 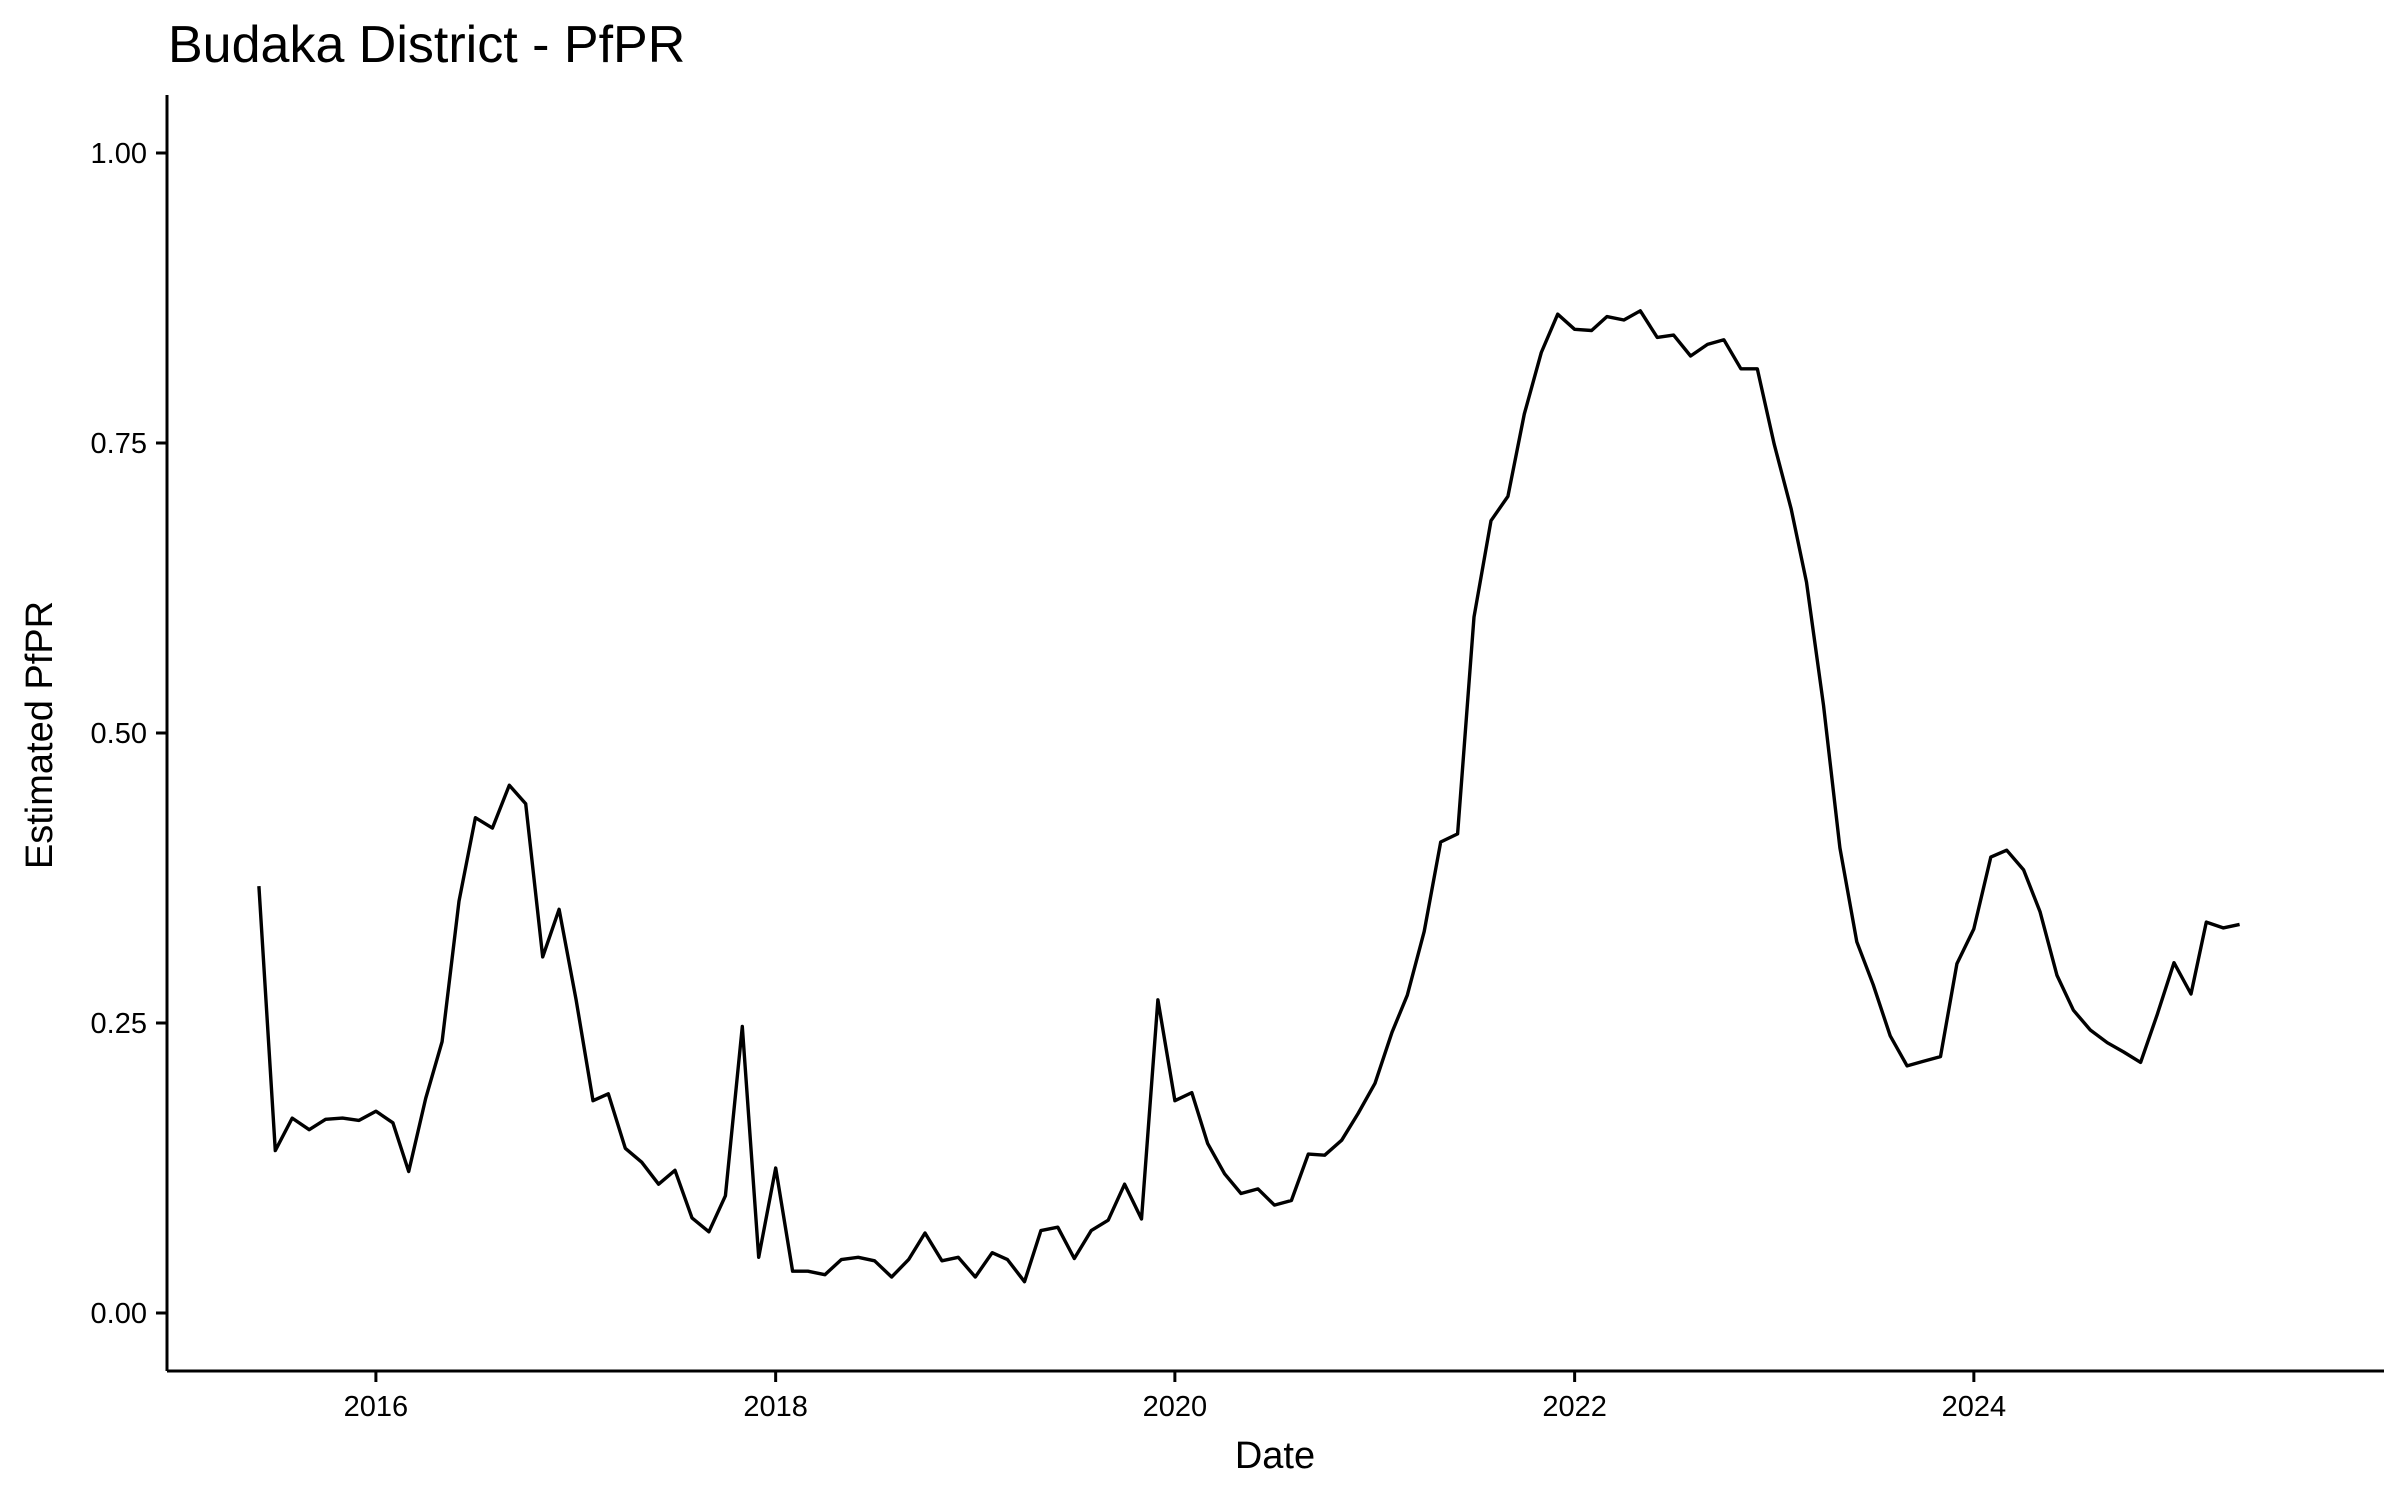 I want to click on x-tick-label: 2018, so click(x=775, y=1407).